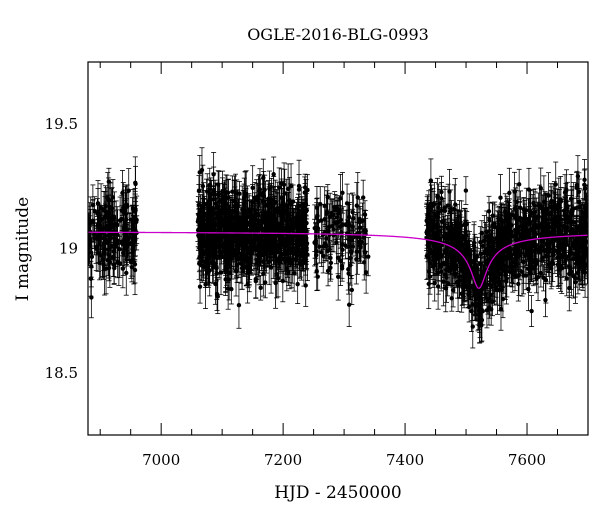 The width and height of the screenshot is (600, 512). Describe the element at coordinates (405, 460) in the screenshot. I see `x-tick-label: 7400` at that location.